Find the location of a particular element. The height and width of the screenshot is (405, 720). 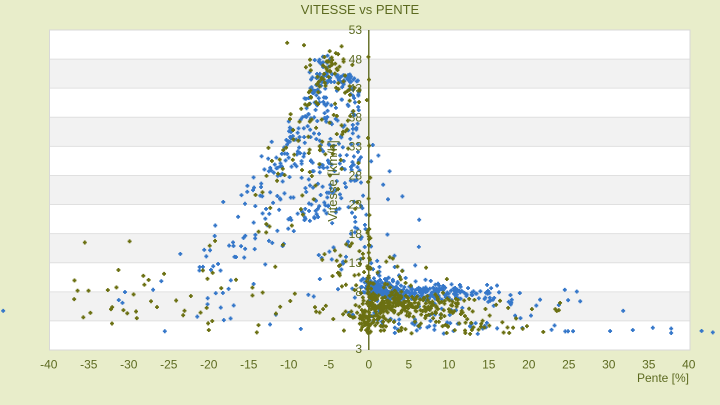

svg-text: 48 is located at coordinates (356, 59).